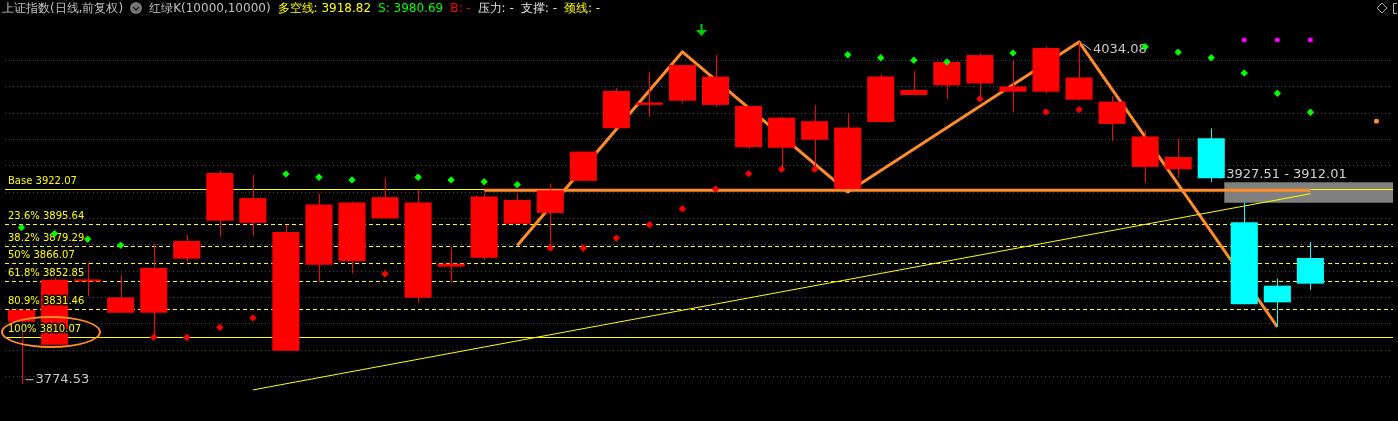 The width and height of the screenshot is (1398, 421). What do you see at coordinates (63, 8) in the screenshot?
I see `chart-title: 上证指数(日线,前复权)` at bounding box center [63, 8].